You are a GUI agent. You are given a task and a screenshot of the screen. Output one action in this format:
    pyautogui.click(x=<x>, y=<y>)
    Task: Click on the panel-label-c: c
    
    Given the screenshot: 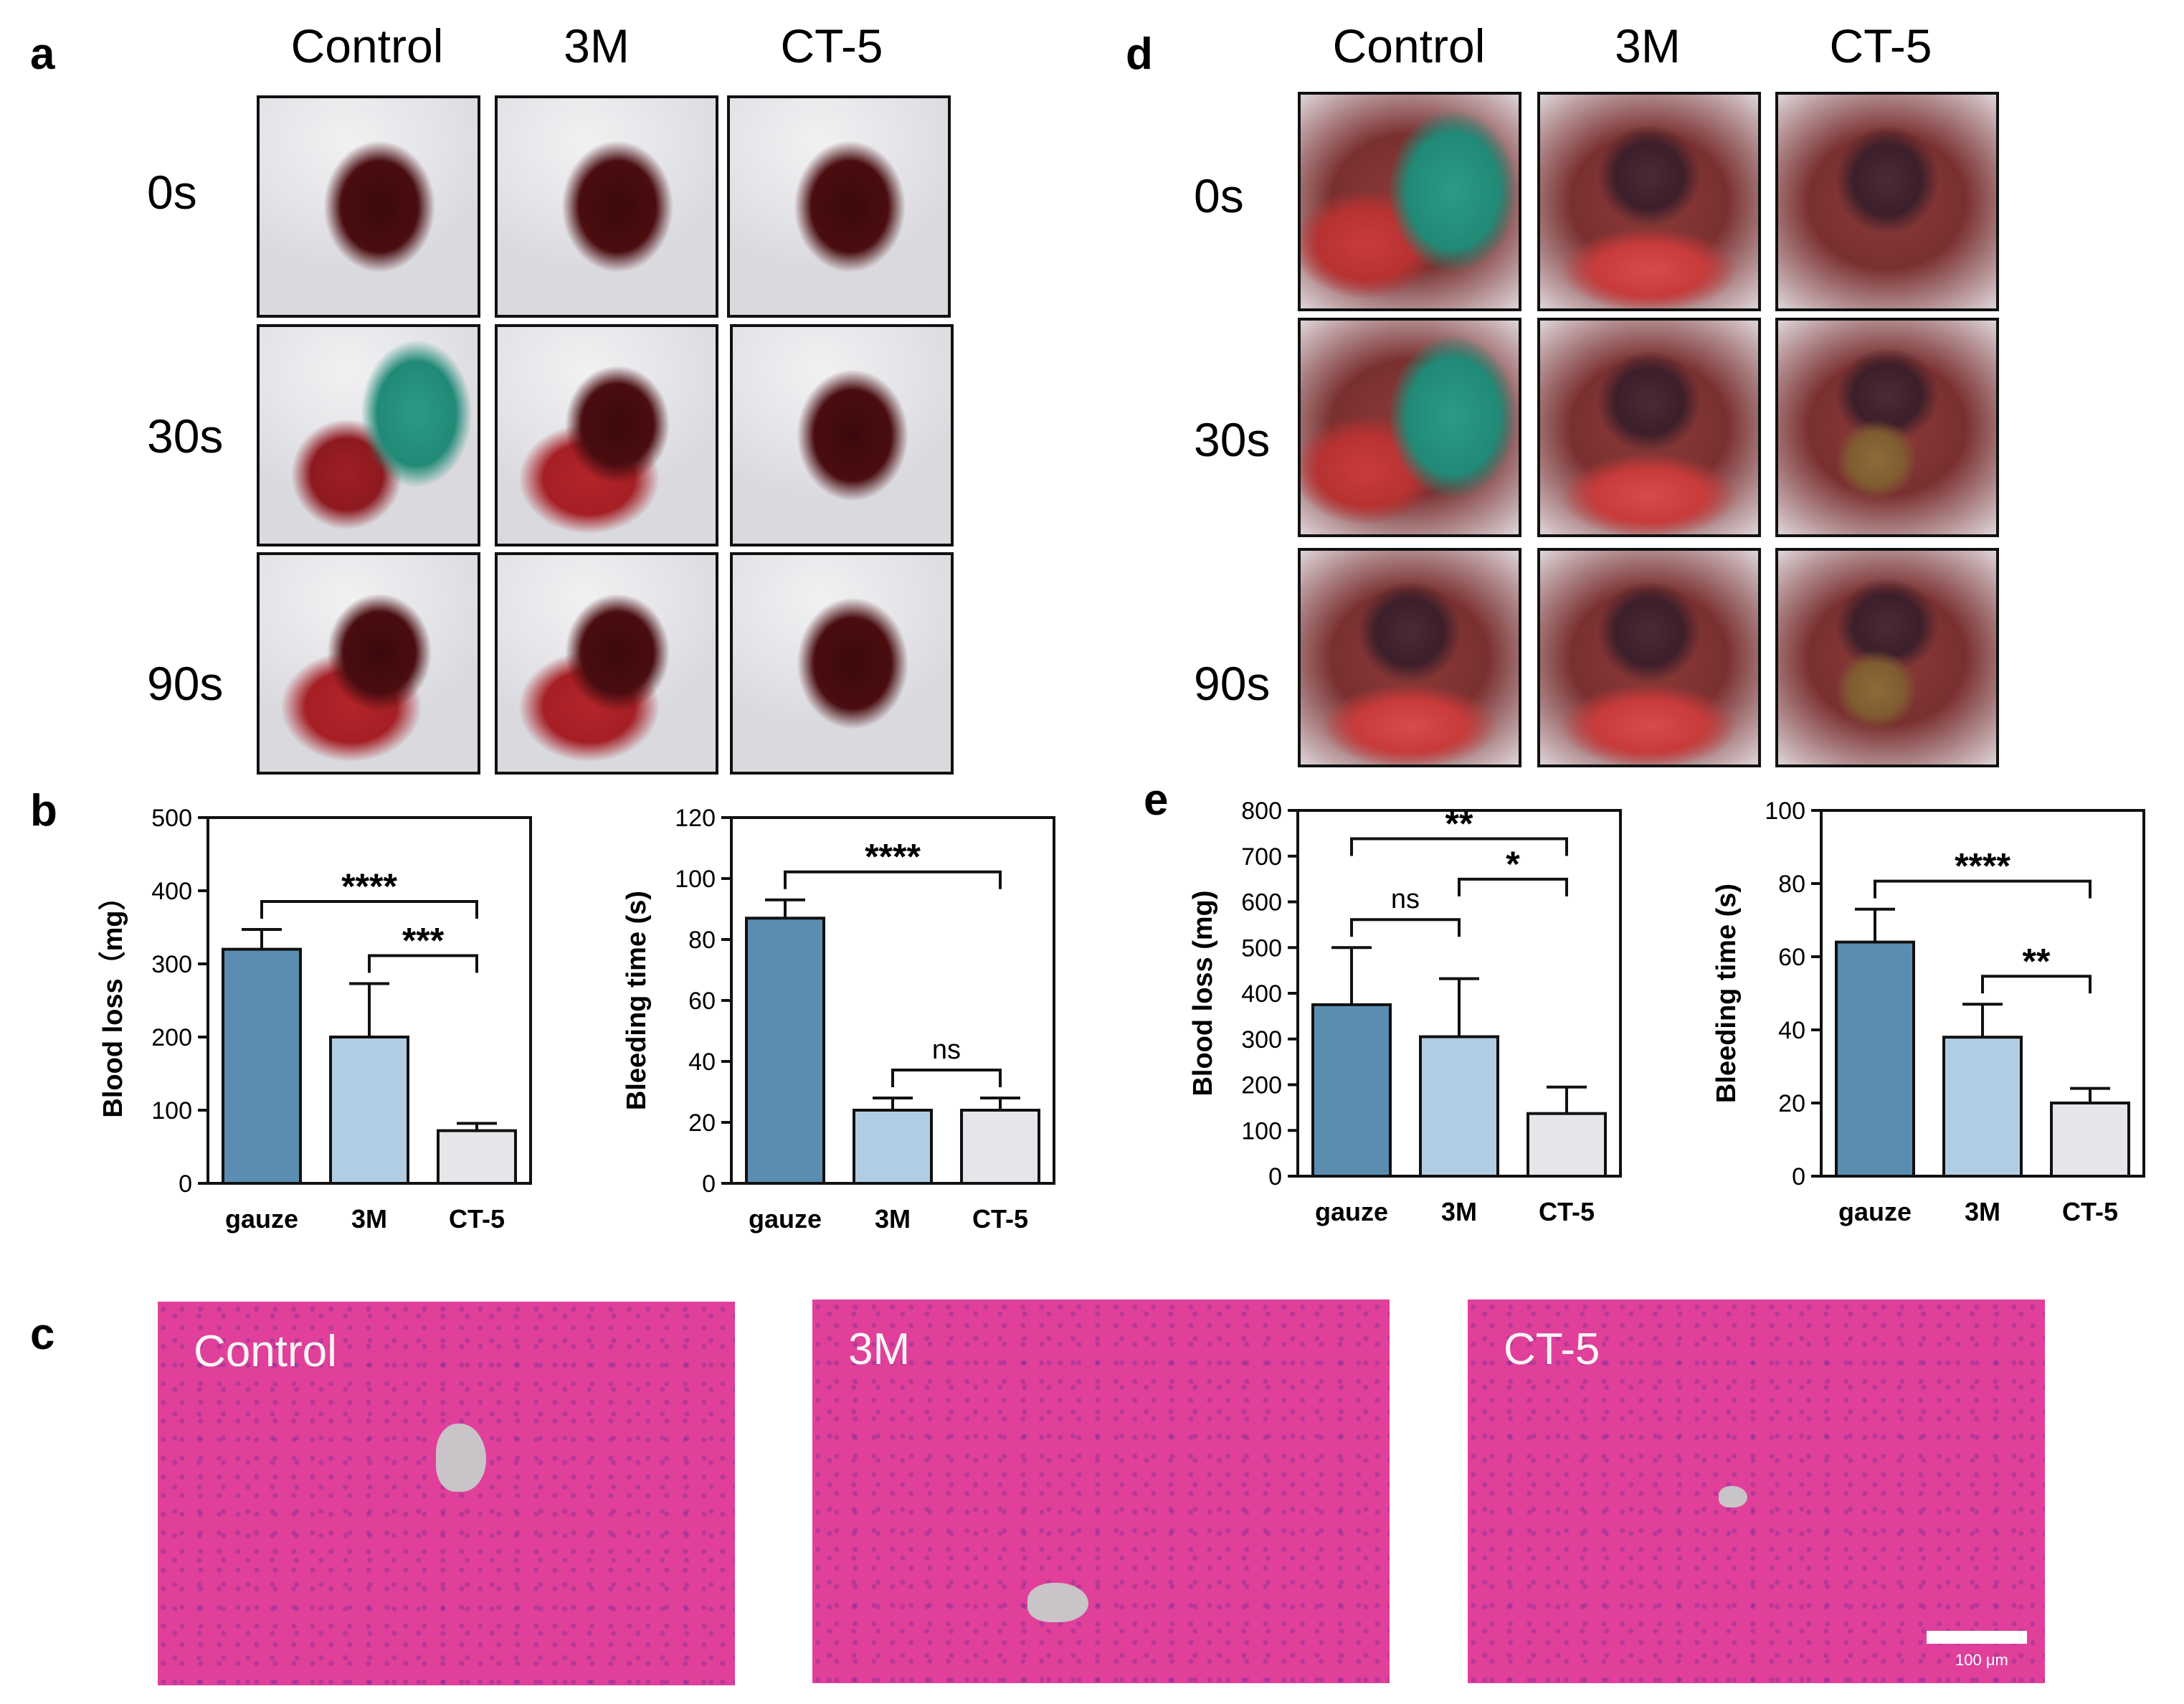 What is the action you would take?
    pyautogui.click(x=42, y=1334)
    